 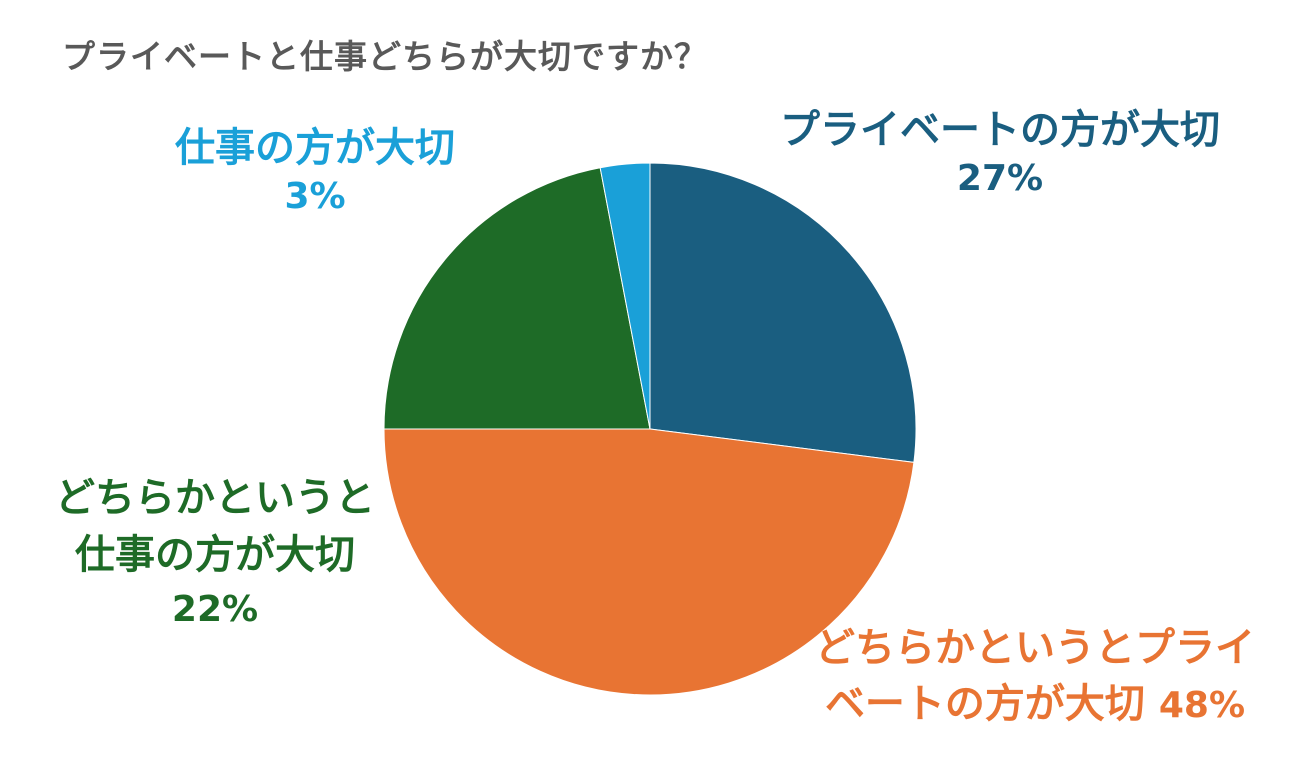 What do you see at coordinates (1000, 153) in the screenshot?
I see `slice-label-private: プライベートの方が大切 27%` at bounding box center [1000, 153].